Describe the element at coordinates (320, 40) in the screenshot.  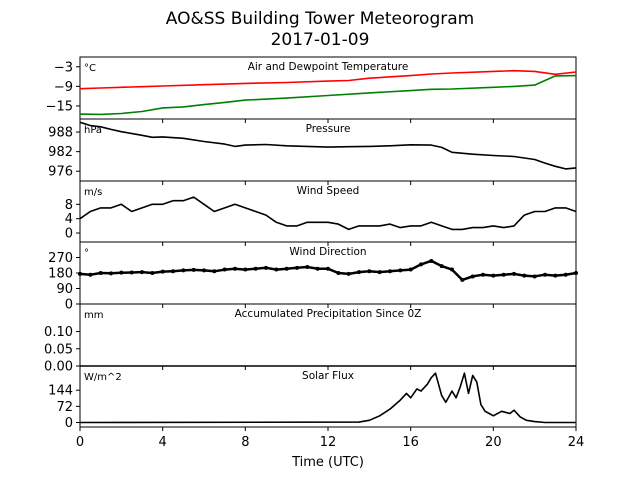
I see `figure-title-line2: 2017-01-09` at that location.